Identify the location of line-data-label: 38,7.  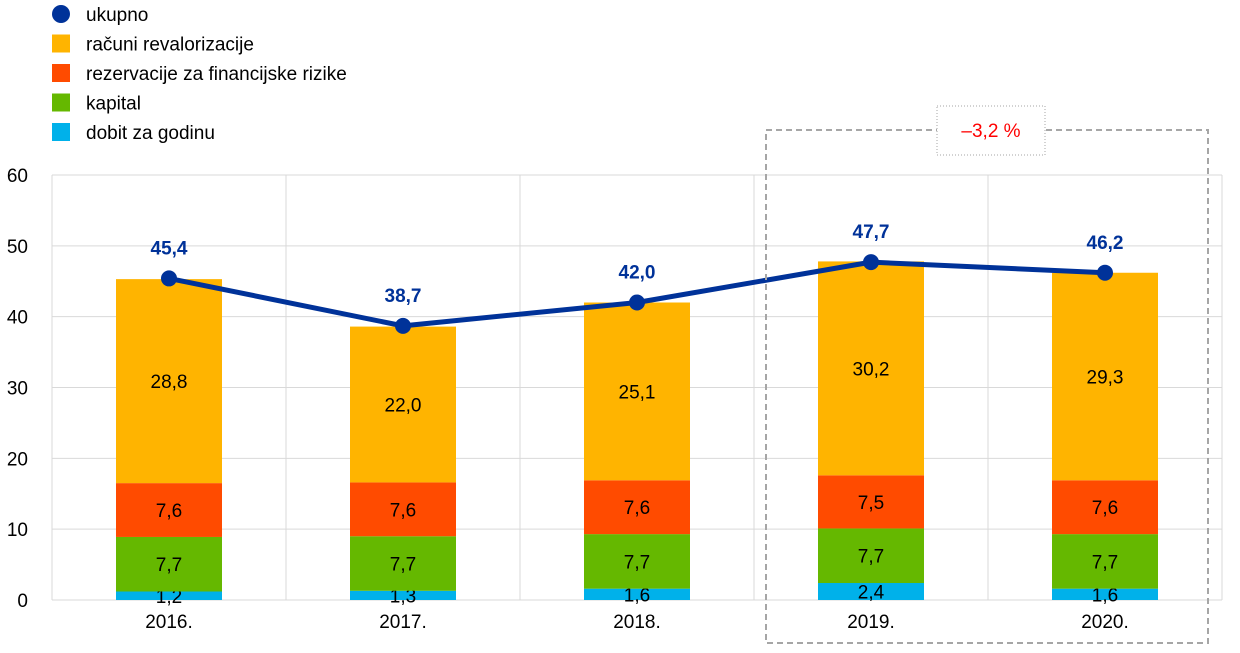
(403, 296).